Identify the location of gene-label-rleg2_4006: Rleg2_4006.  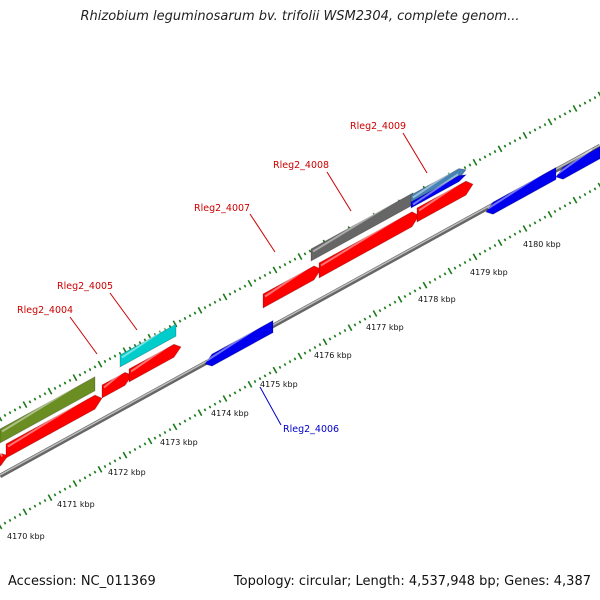
(311, 429).